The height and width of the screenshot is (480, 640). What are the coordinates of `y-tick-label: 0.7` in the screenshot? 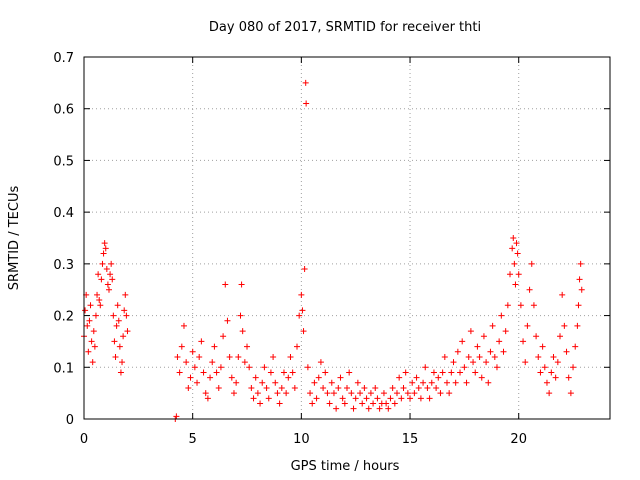 It's located at (63, 58).